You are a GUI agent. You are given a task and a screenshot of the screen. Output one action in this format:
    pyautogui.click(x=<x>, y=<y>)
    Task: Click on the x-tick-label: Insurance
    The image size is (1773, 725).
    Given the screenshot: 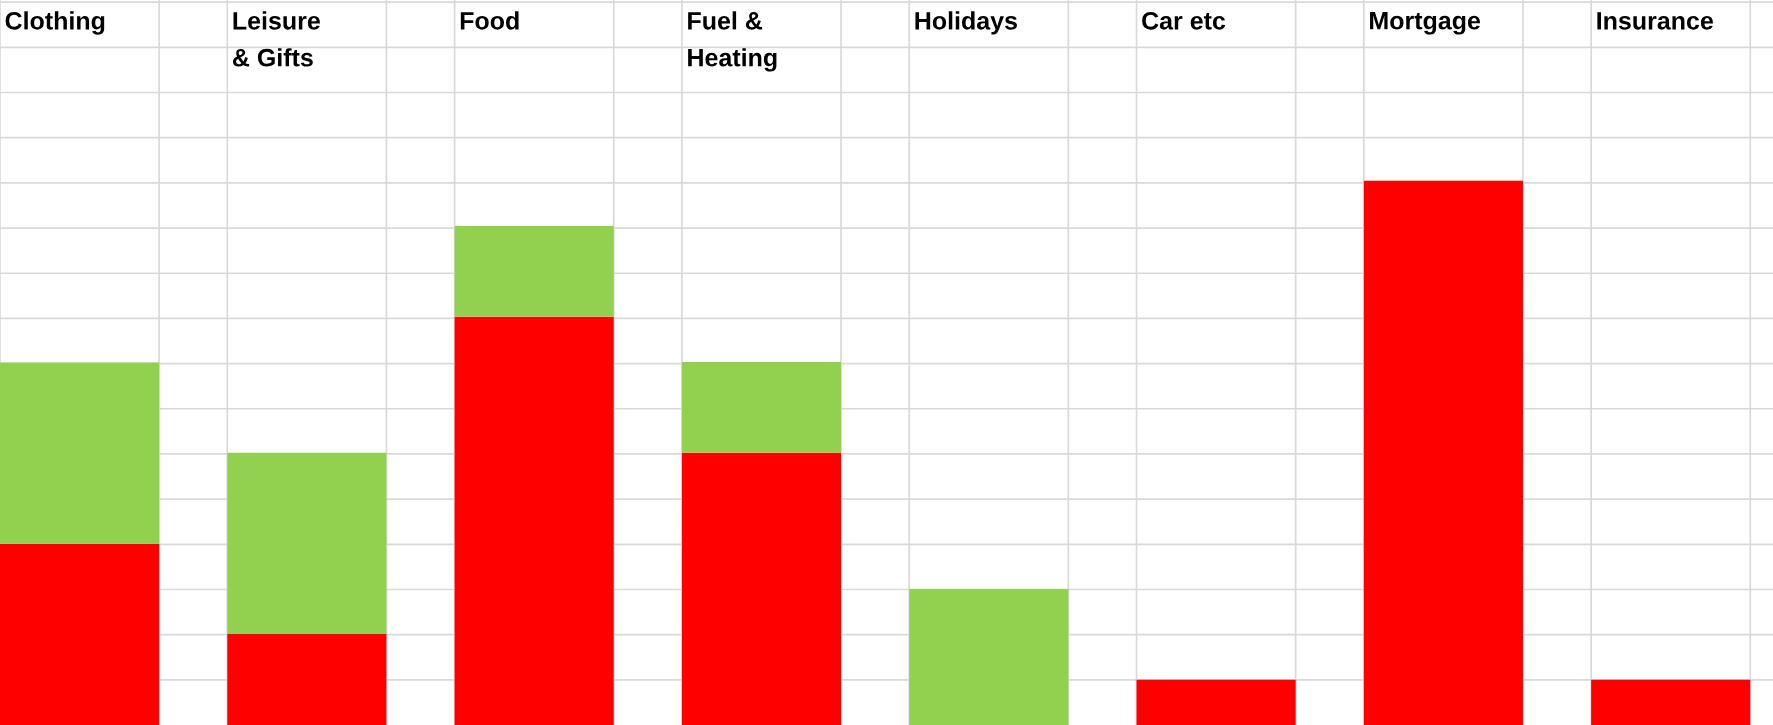 What is the action you would take?
    pyautogui.click(x=1655, y=21)
    